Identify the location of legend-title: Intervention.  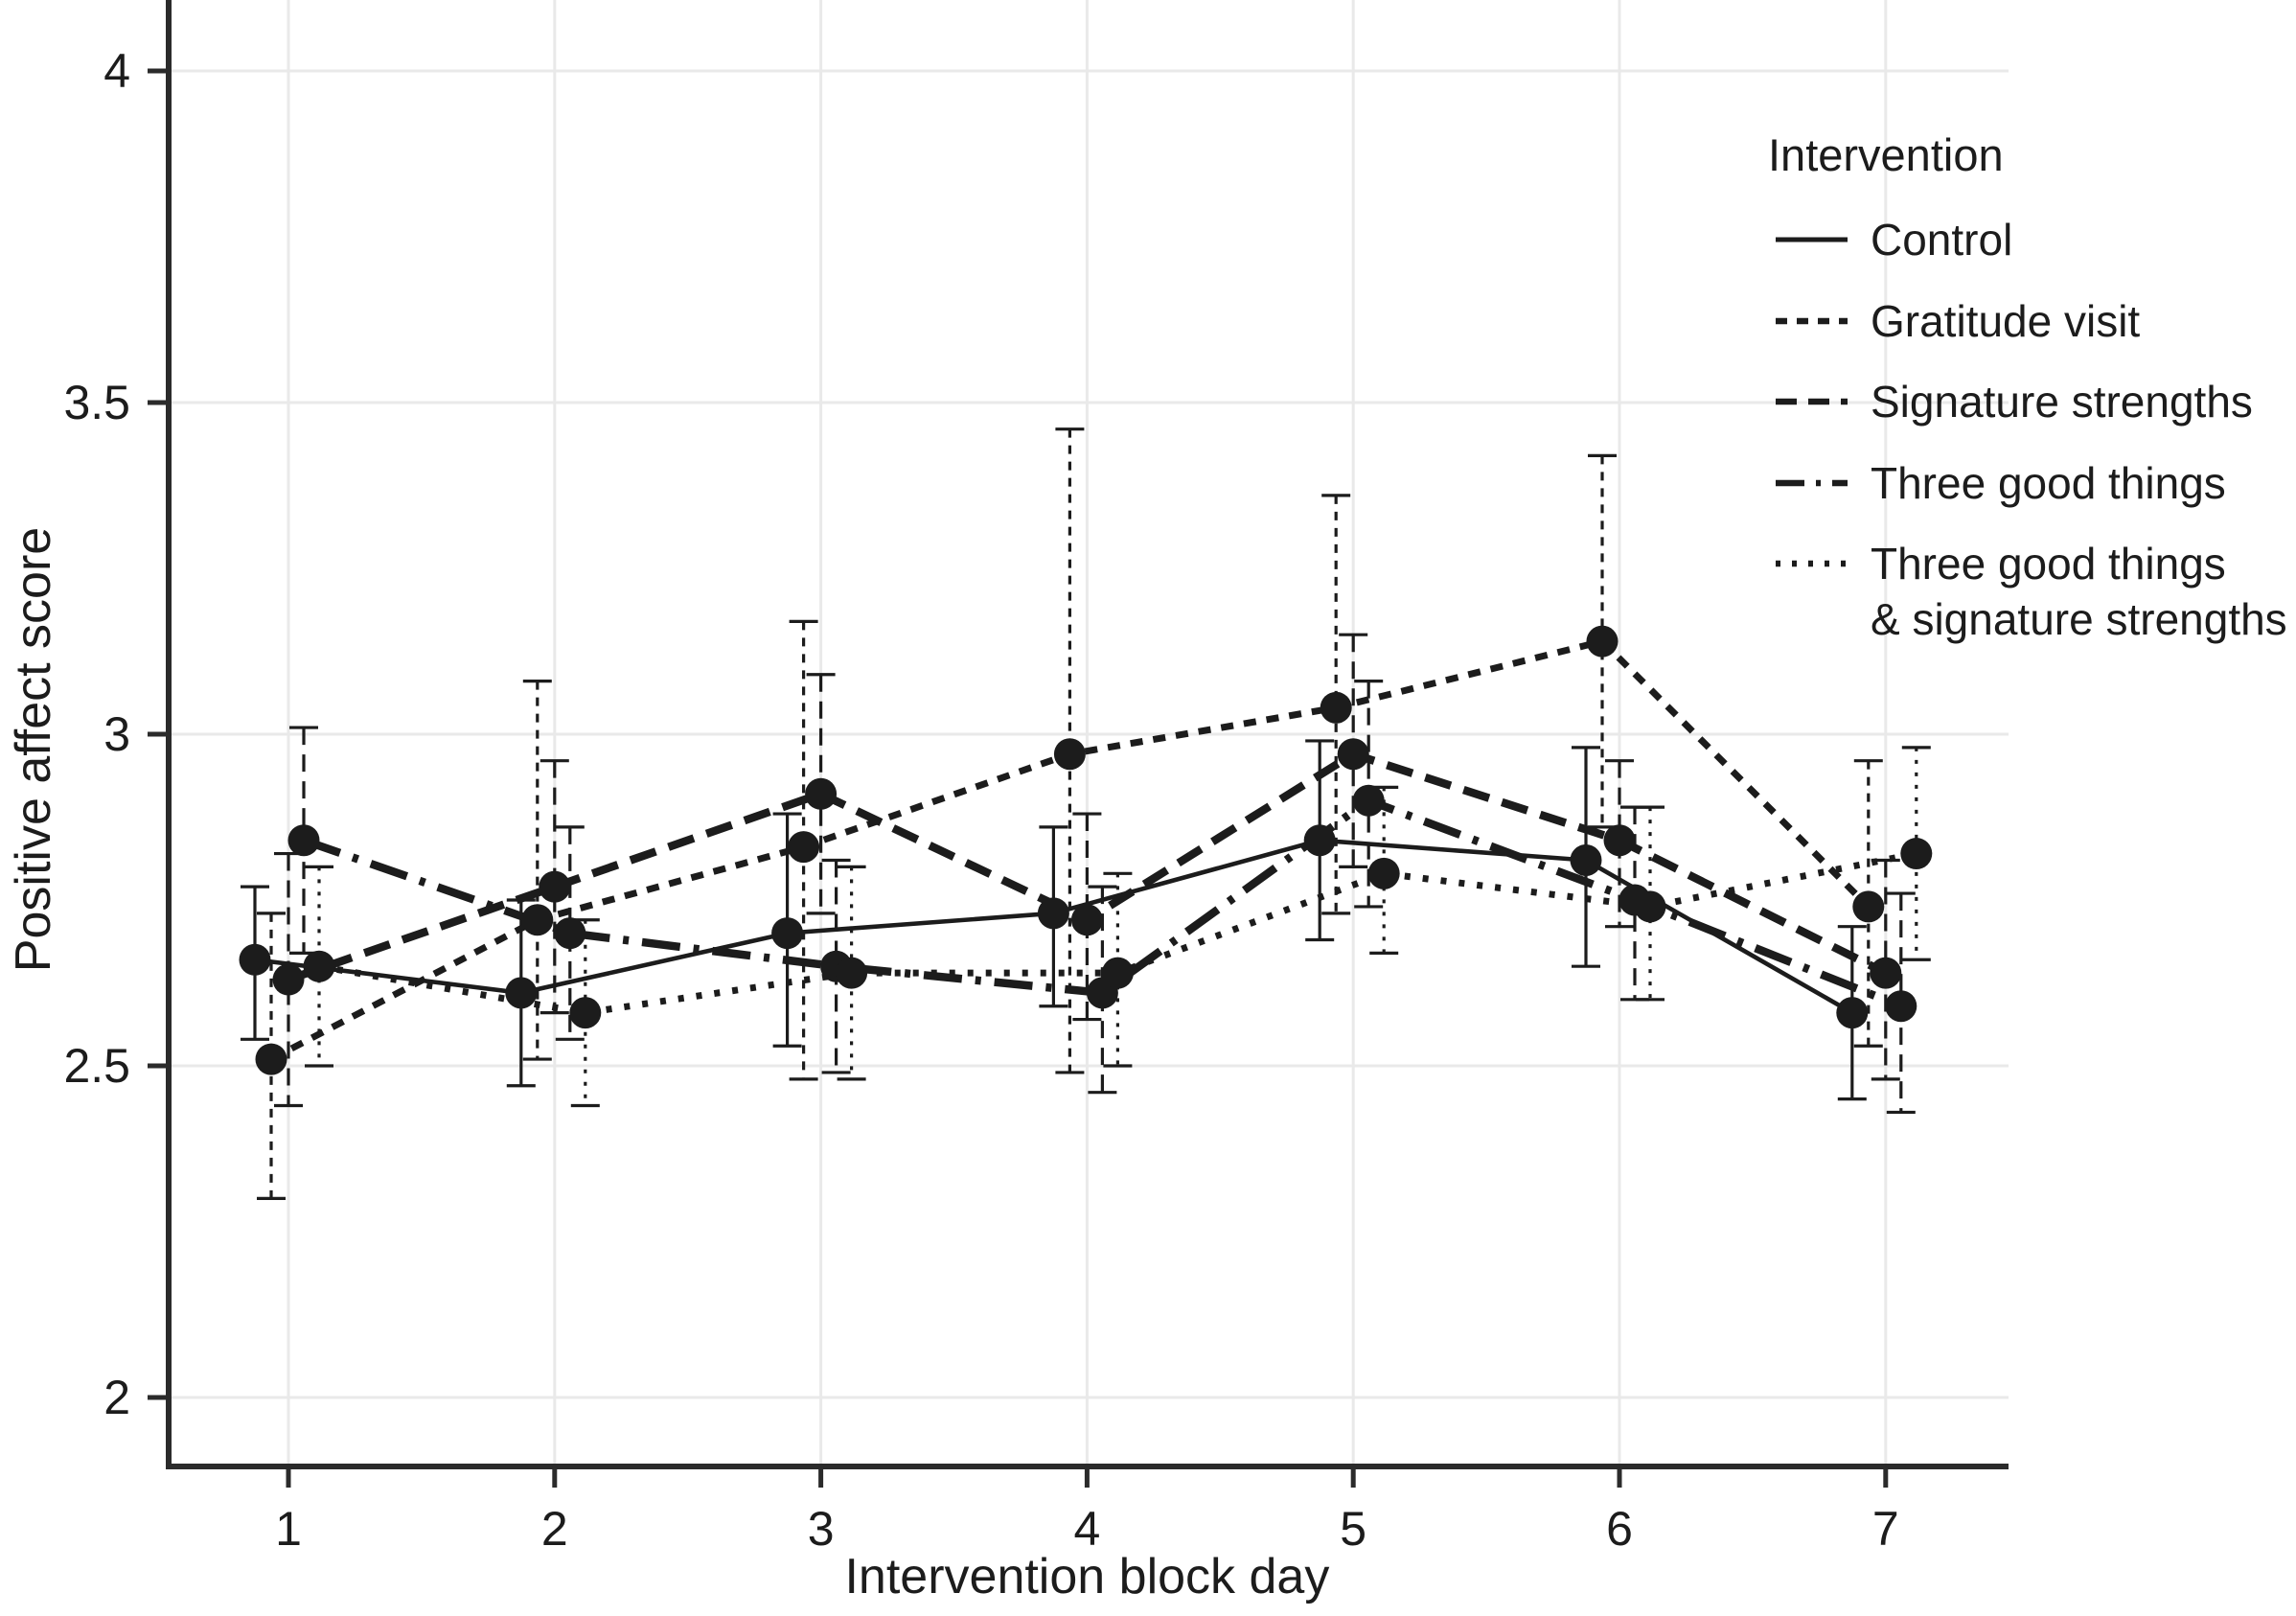
(1886, 154).